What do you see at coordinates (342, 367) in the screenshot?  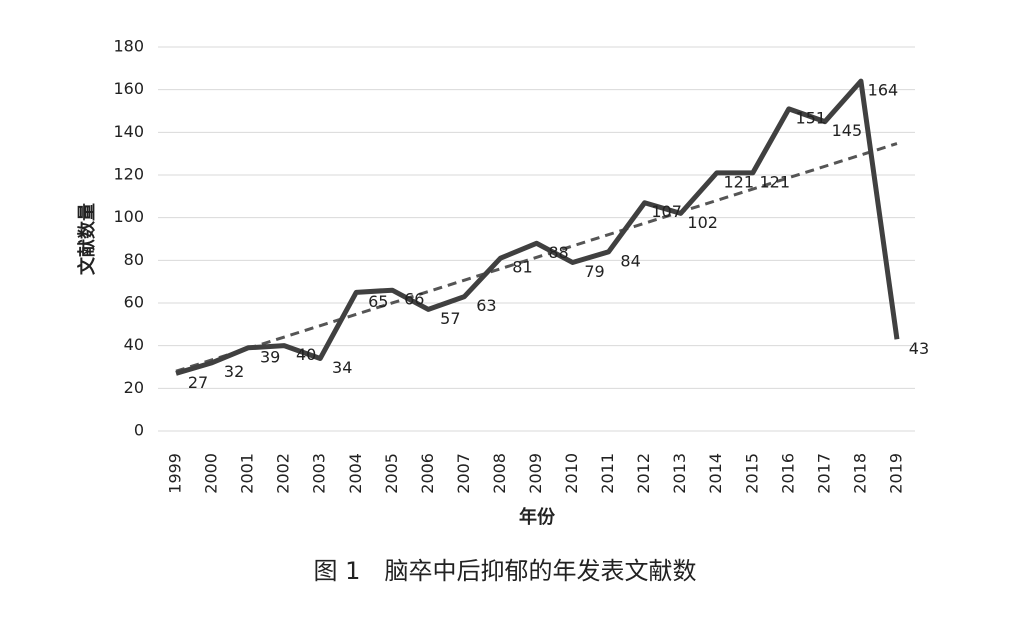 I see `data-label: 34` at bounding box center [342, 367].